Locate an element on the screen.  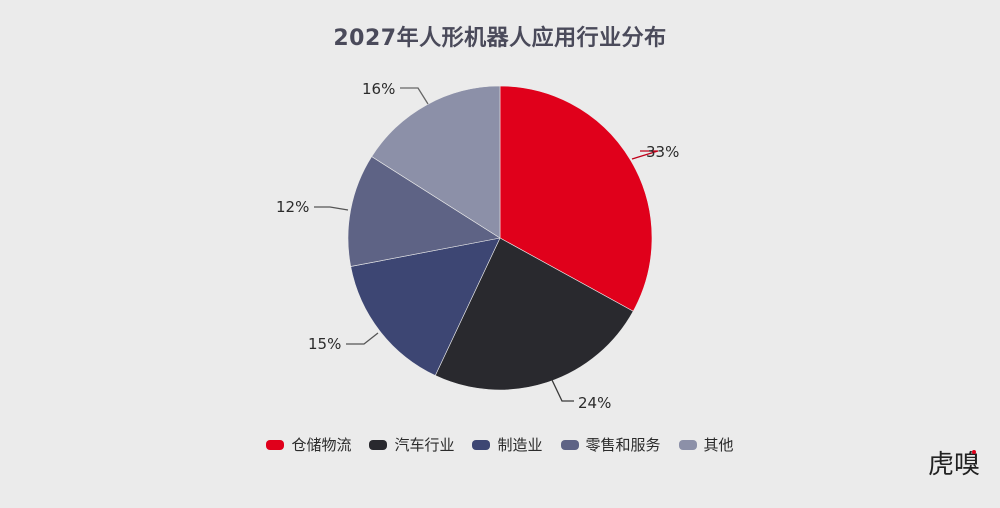
legend-item-automotive: 汽车行业 is located at coordinates (411, 444).